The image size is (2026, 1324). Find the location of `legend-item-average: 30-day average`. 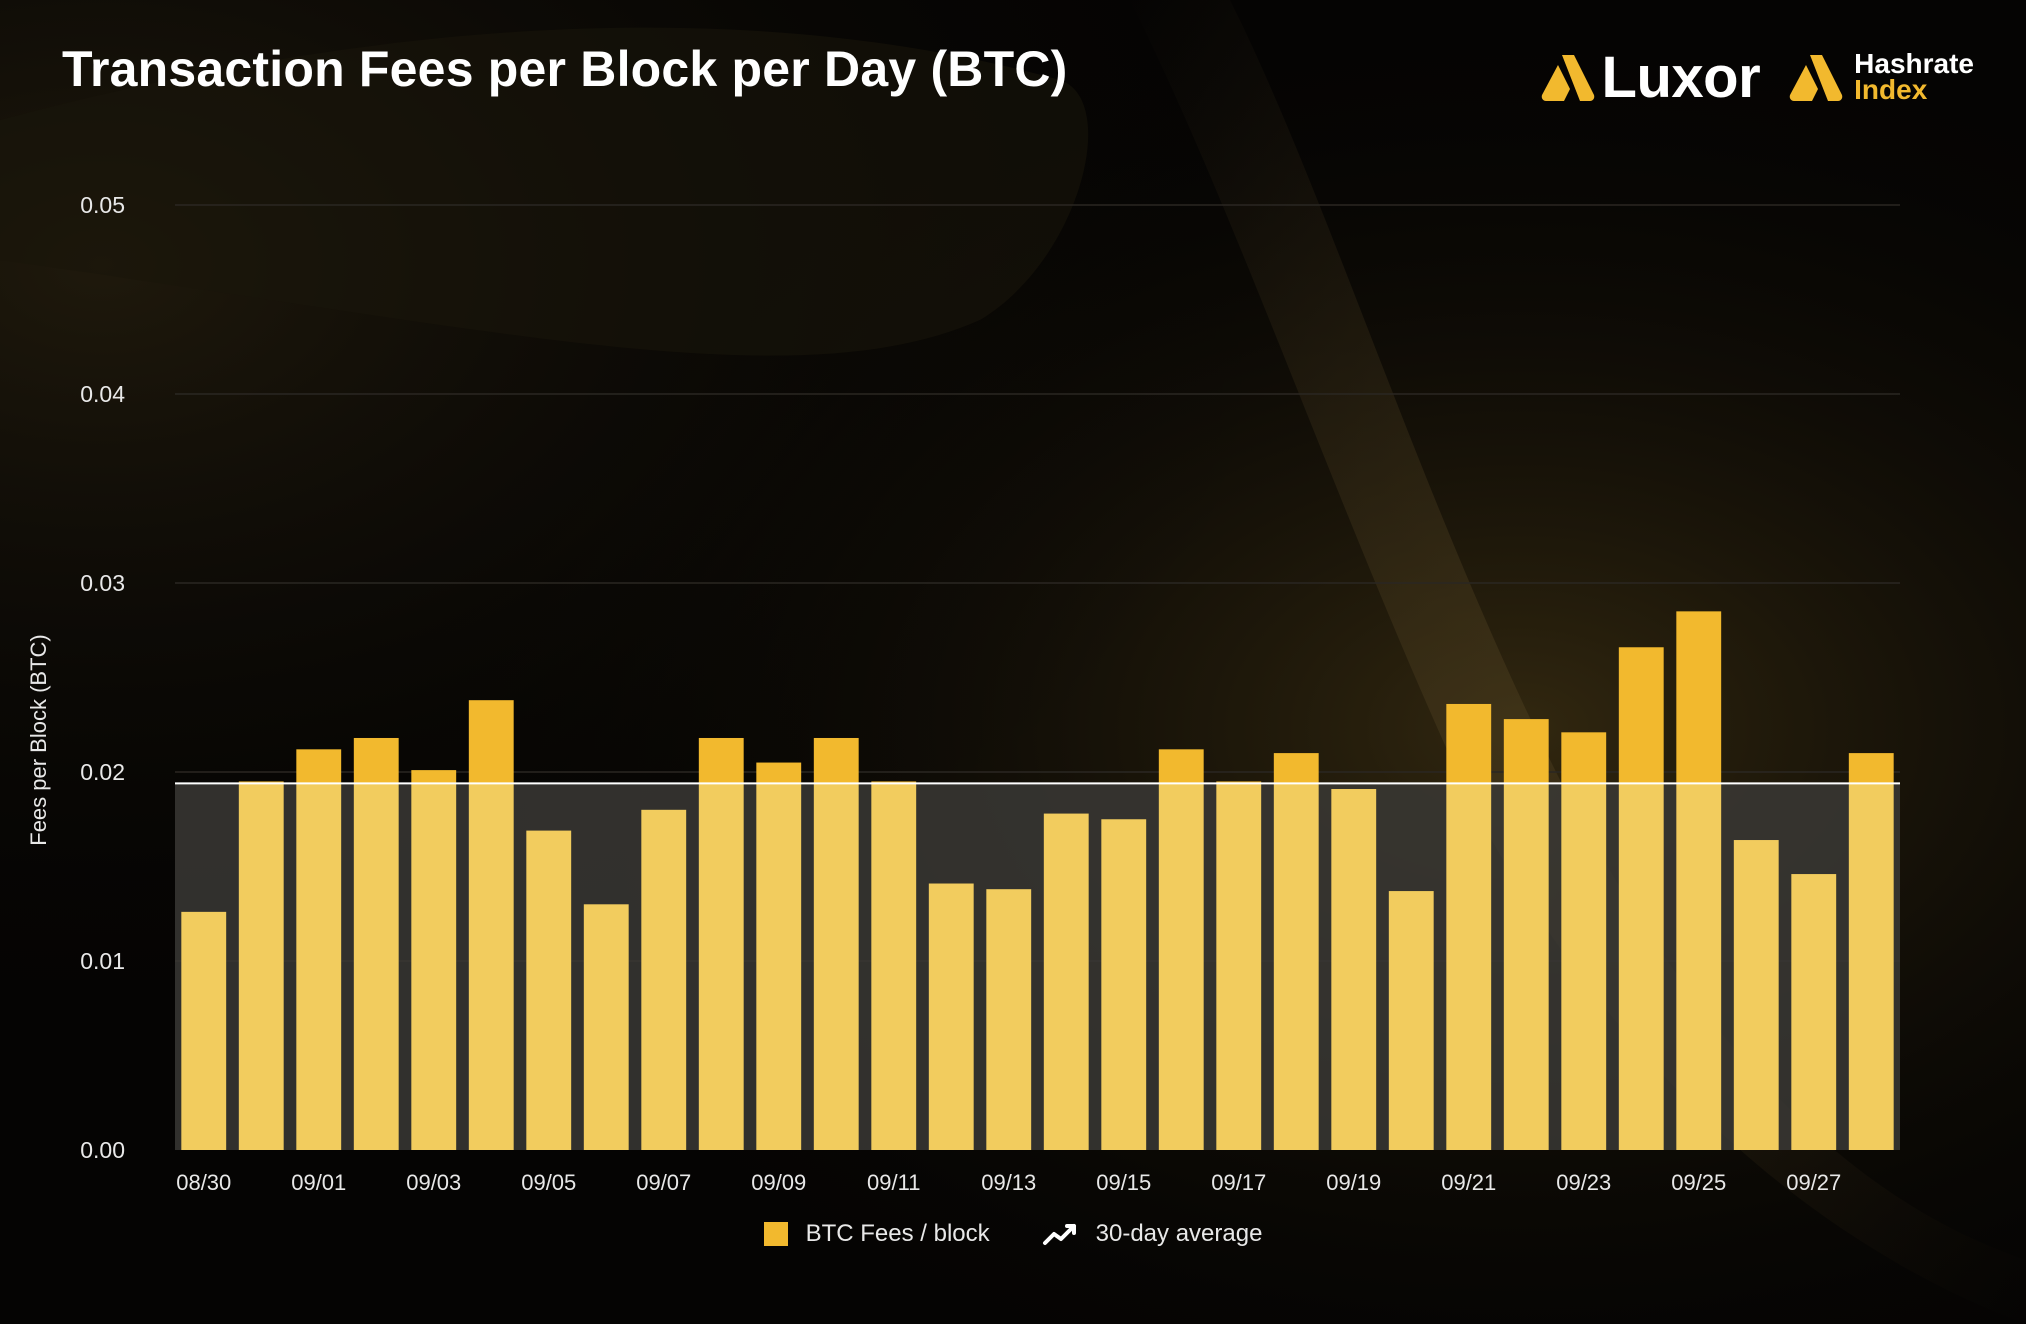

legend-item-average: 30-day average is located at coordinates (1152, 1234).